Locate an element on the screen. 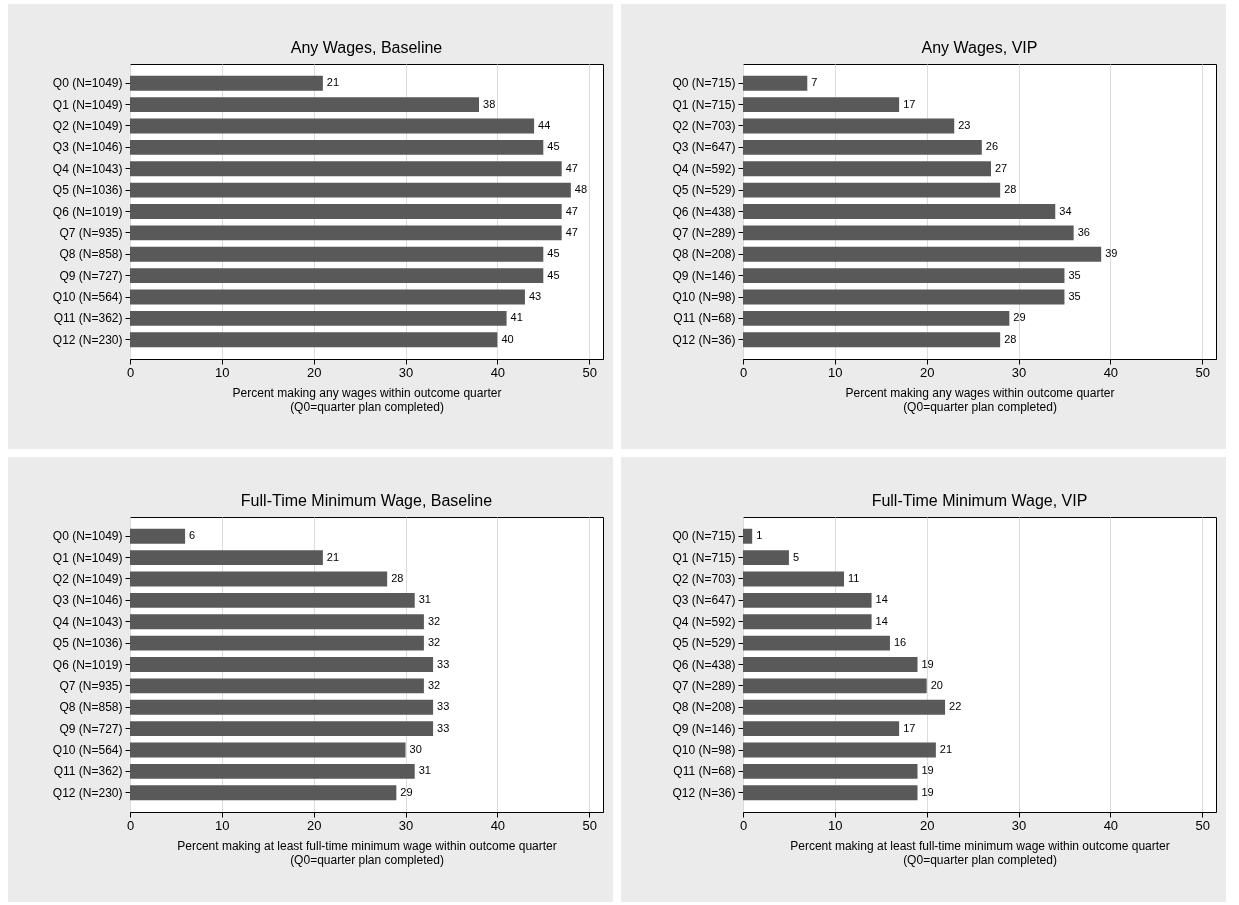 The image size is (1239, 905). data-label: 44 is located at coordinates (544, 124).